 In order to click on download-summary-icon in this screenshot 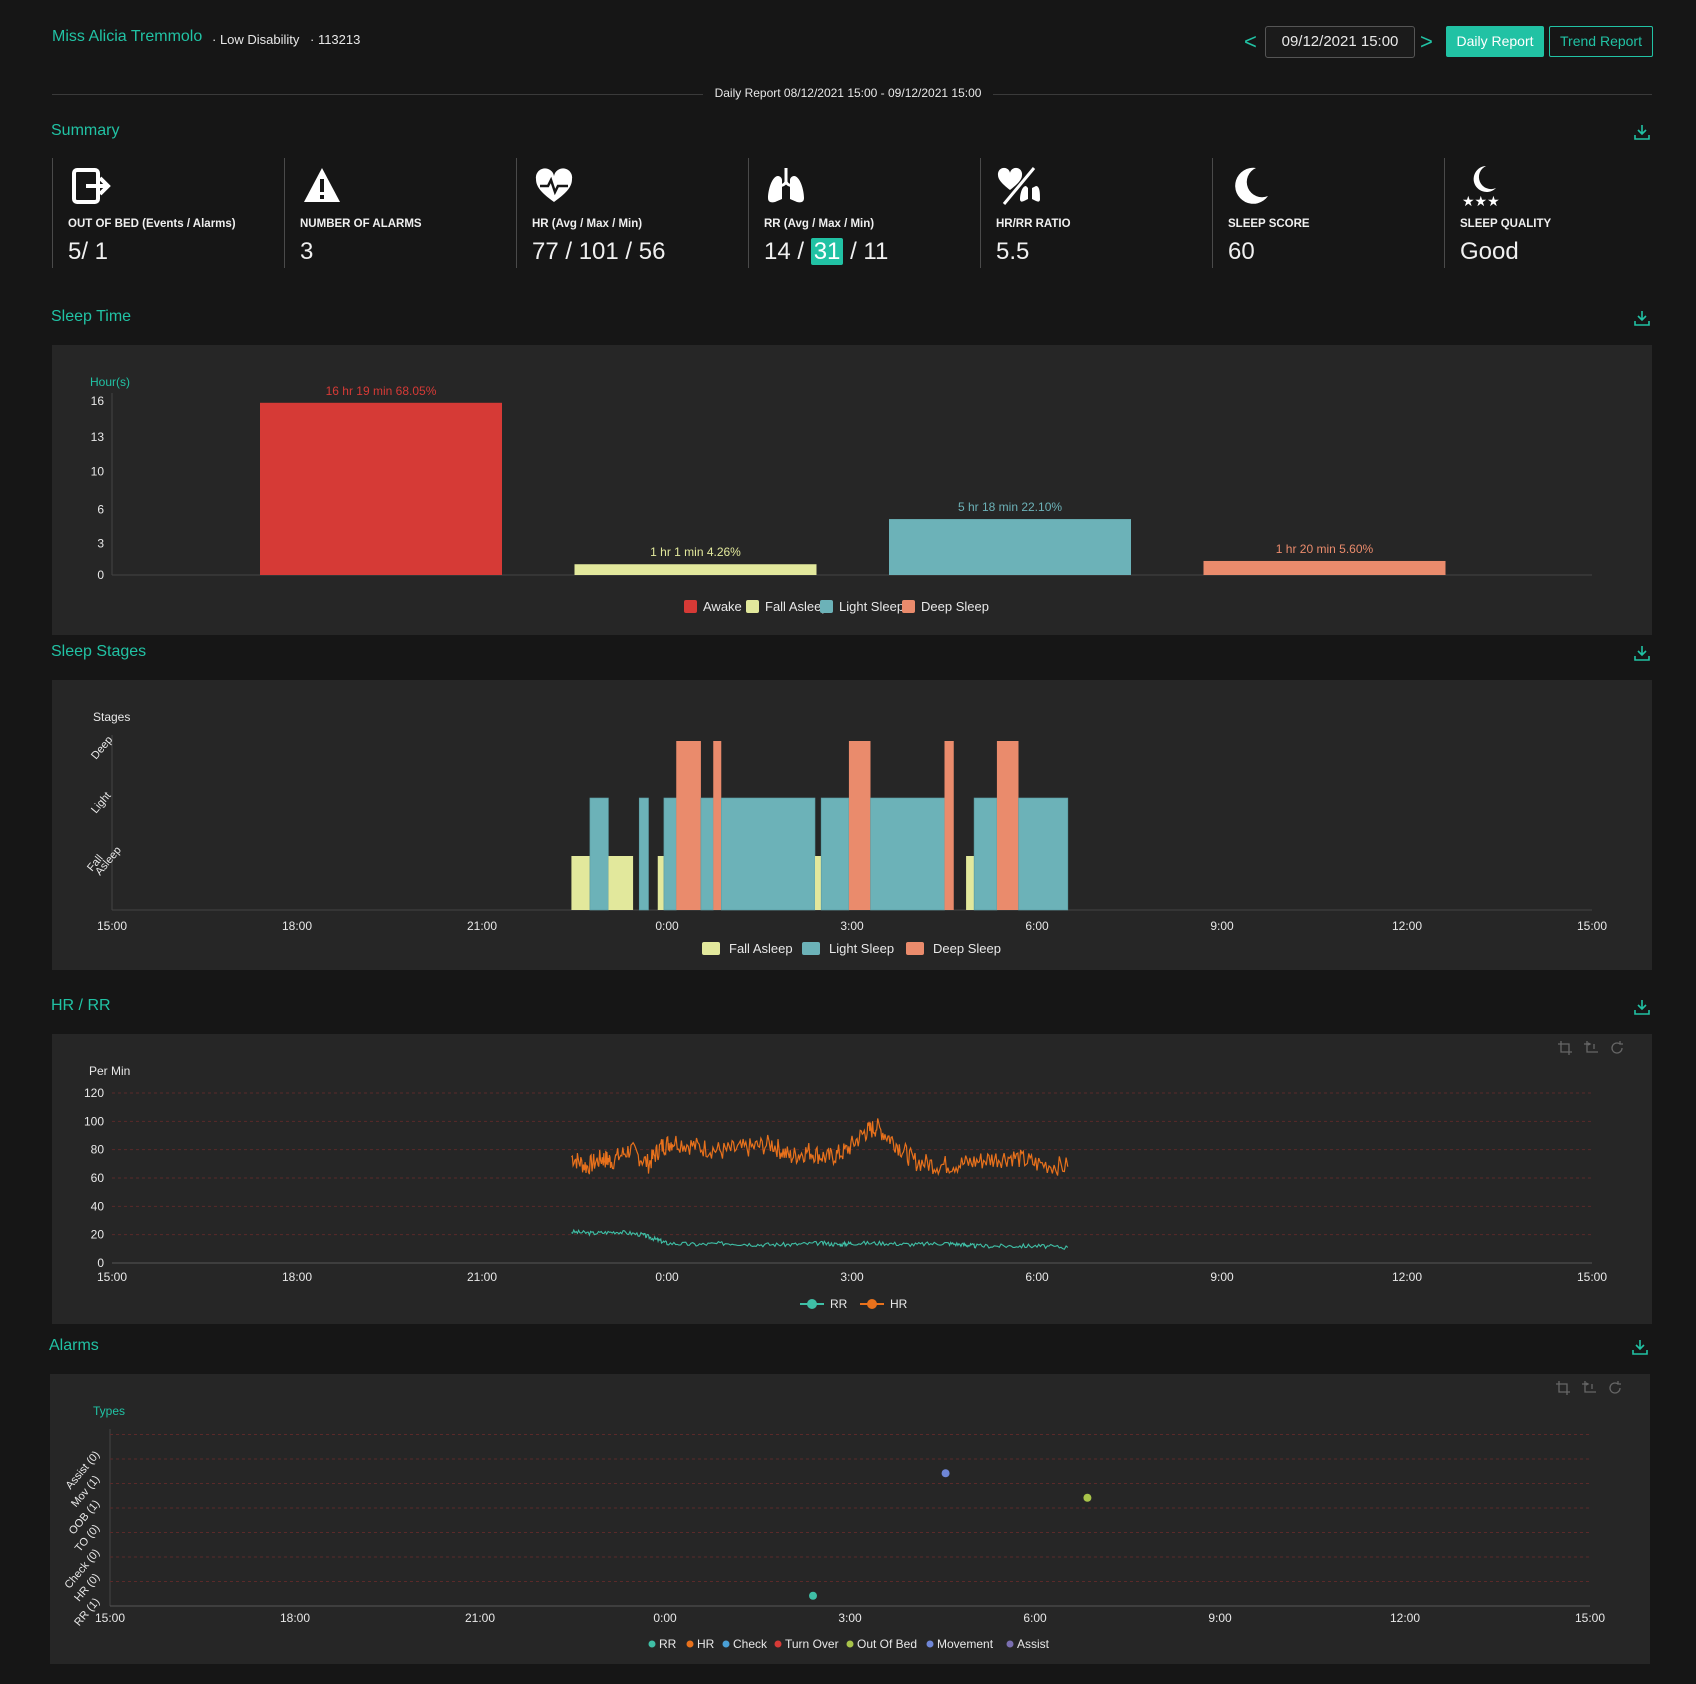, I will do `click(1642, 132)`.